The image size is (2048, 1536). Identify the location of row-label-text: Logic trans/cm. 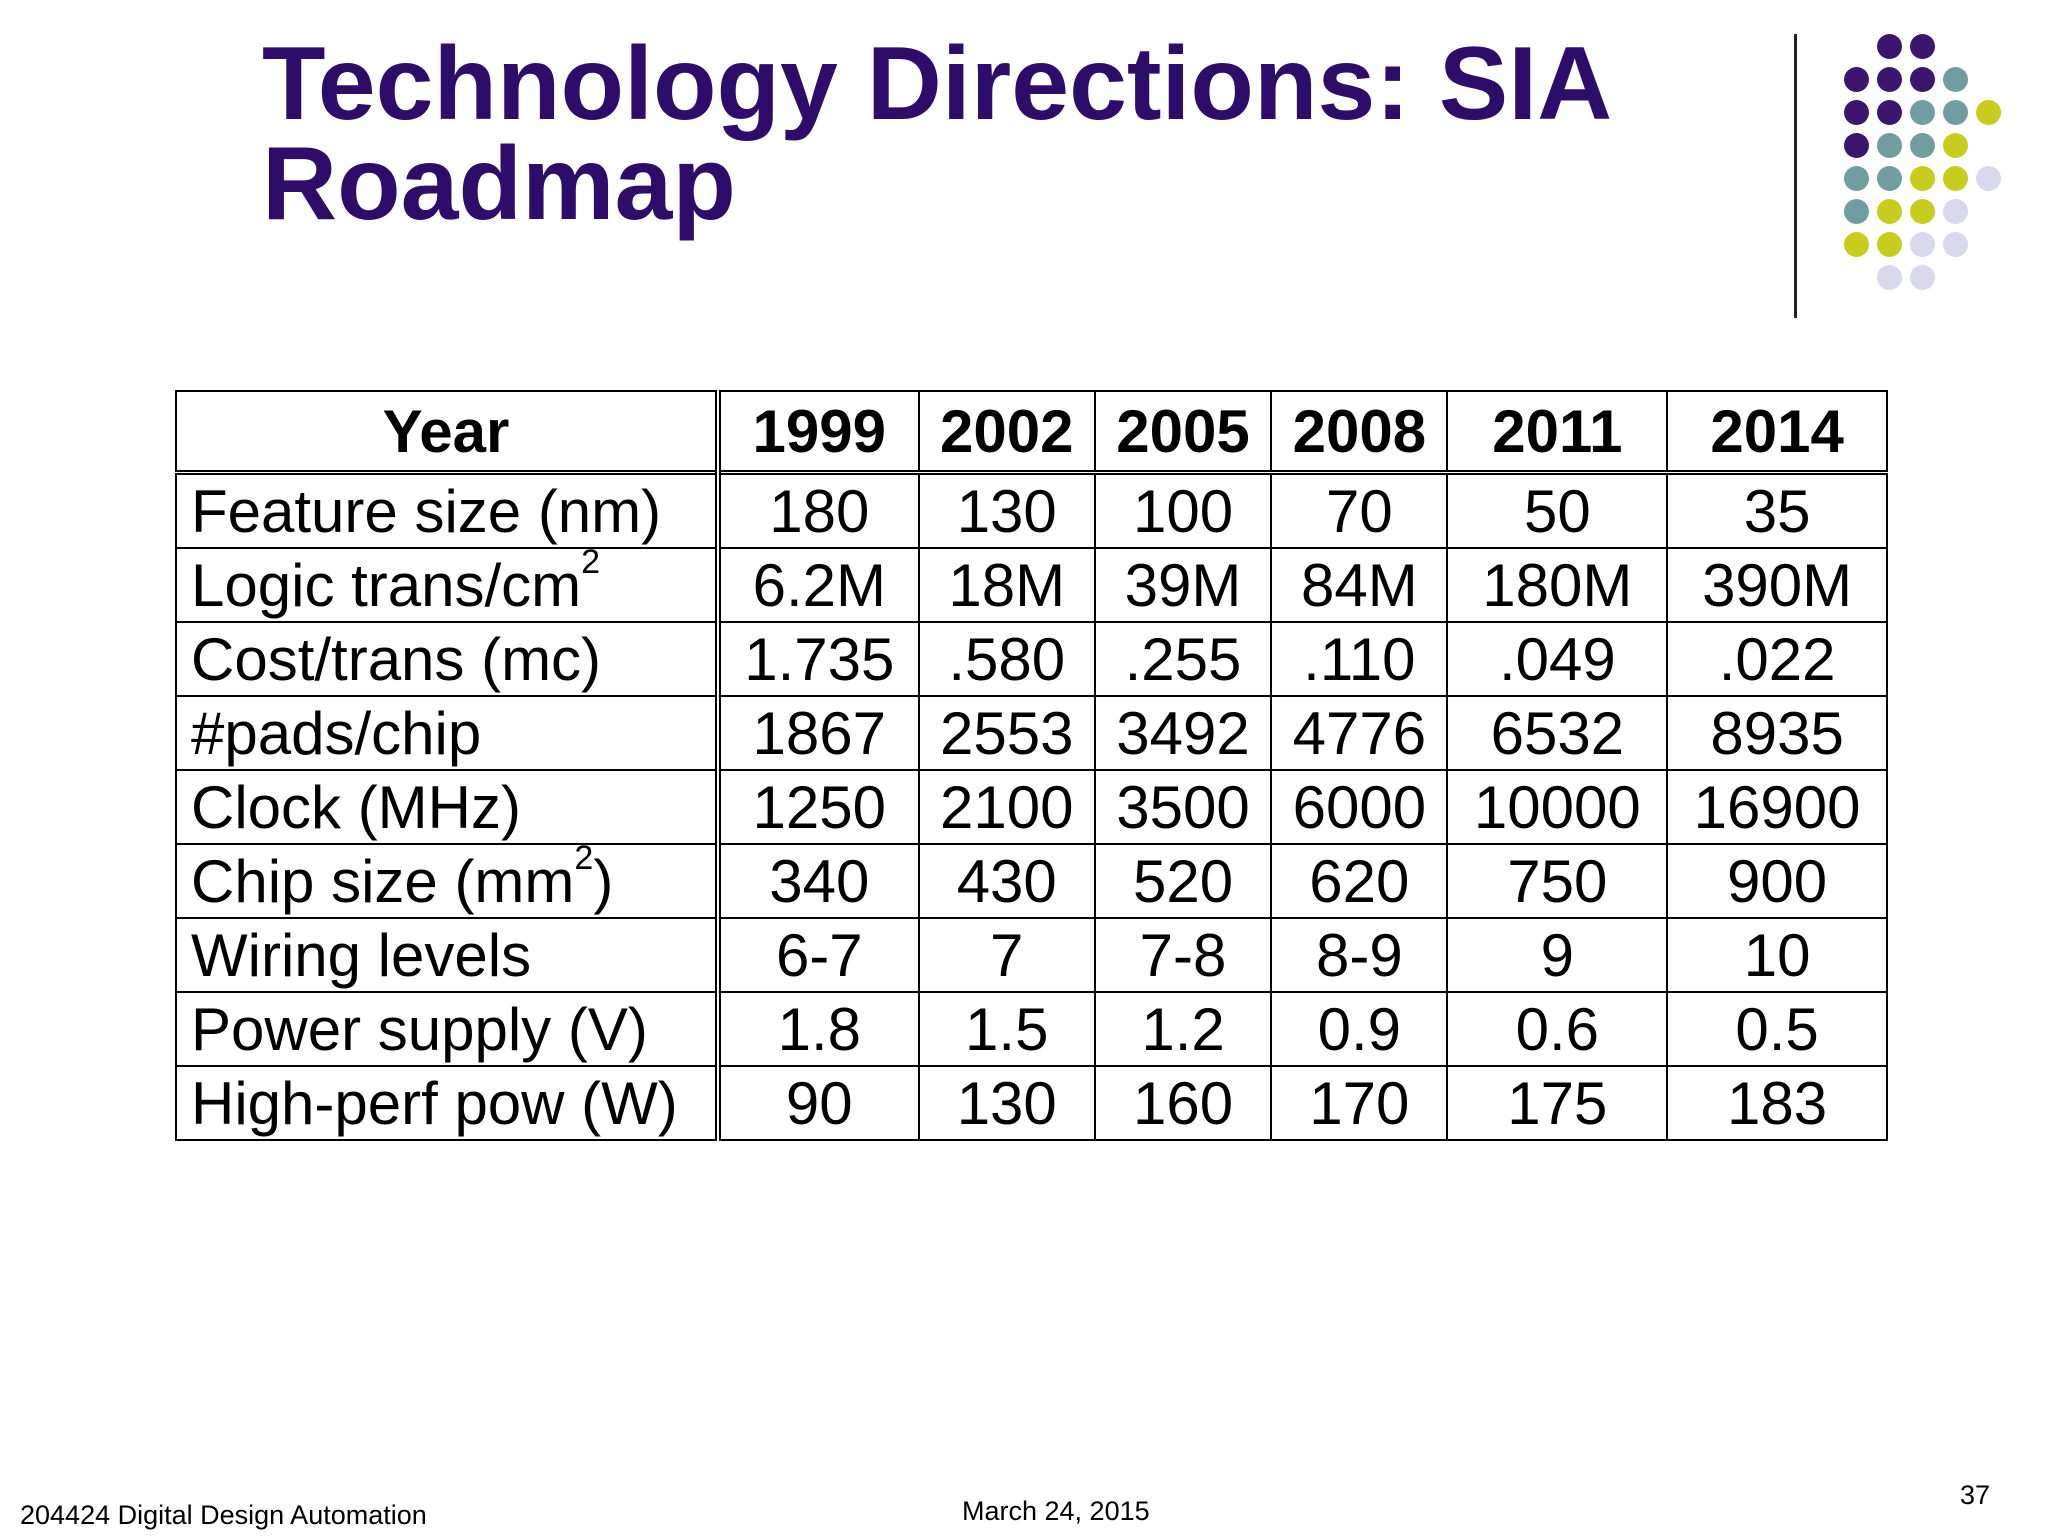
(386, 585).